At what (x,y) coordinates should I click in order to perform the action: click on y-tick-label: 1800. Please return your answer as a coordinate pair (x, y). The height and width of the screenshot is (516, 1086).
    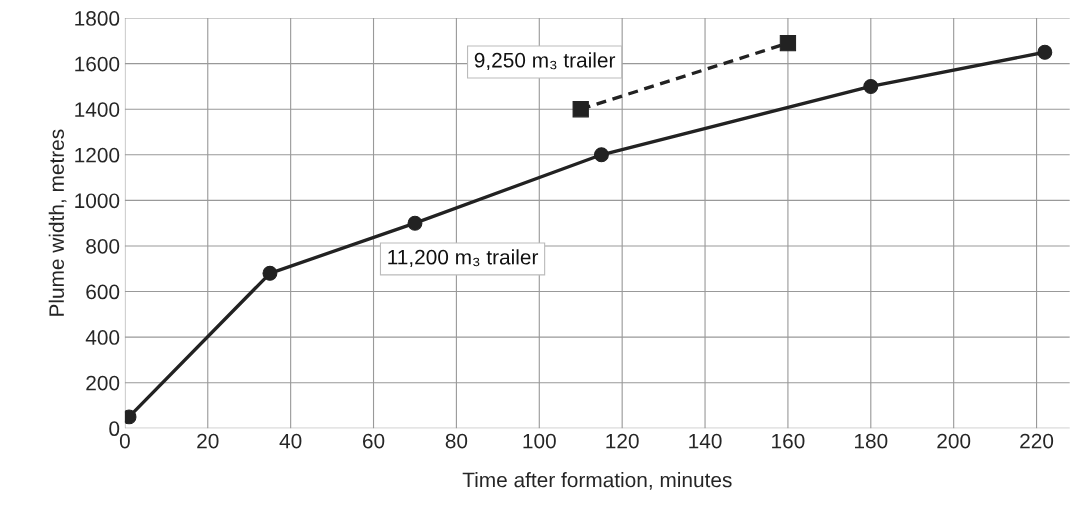
    Looking at the image, I should click on (97, 18).